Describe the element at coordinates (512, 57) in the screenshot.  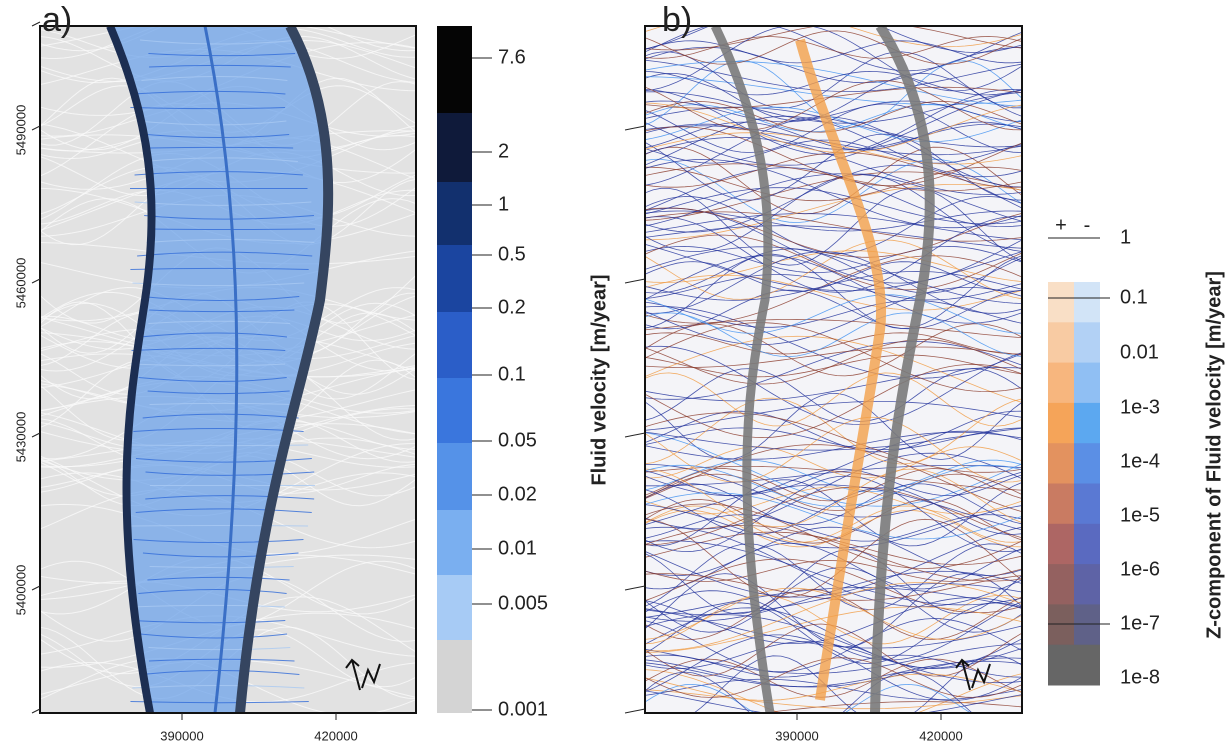
I see `colorbar-label: 7.6` at that location.